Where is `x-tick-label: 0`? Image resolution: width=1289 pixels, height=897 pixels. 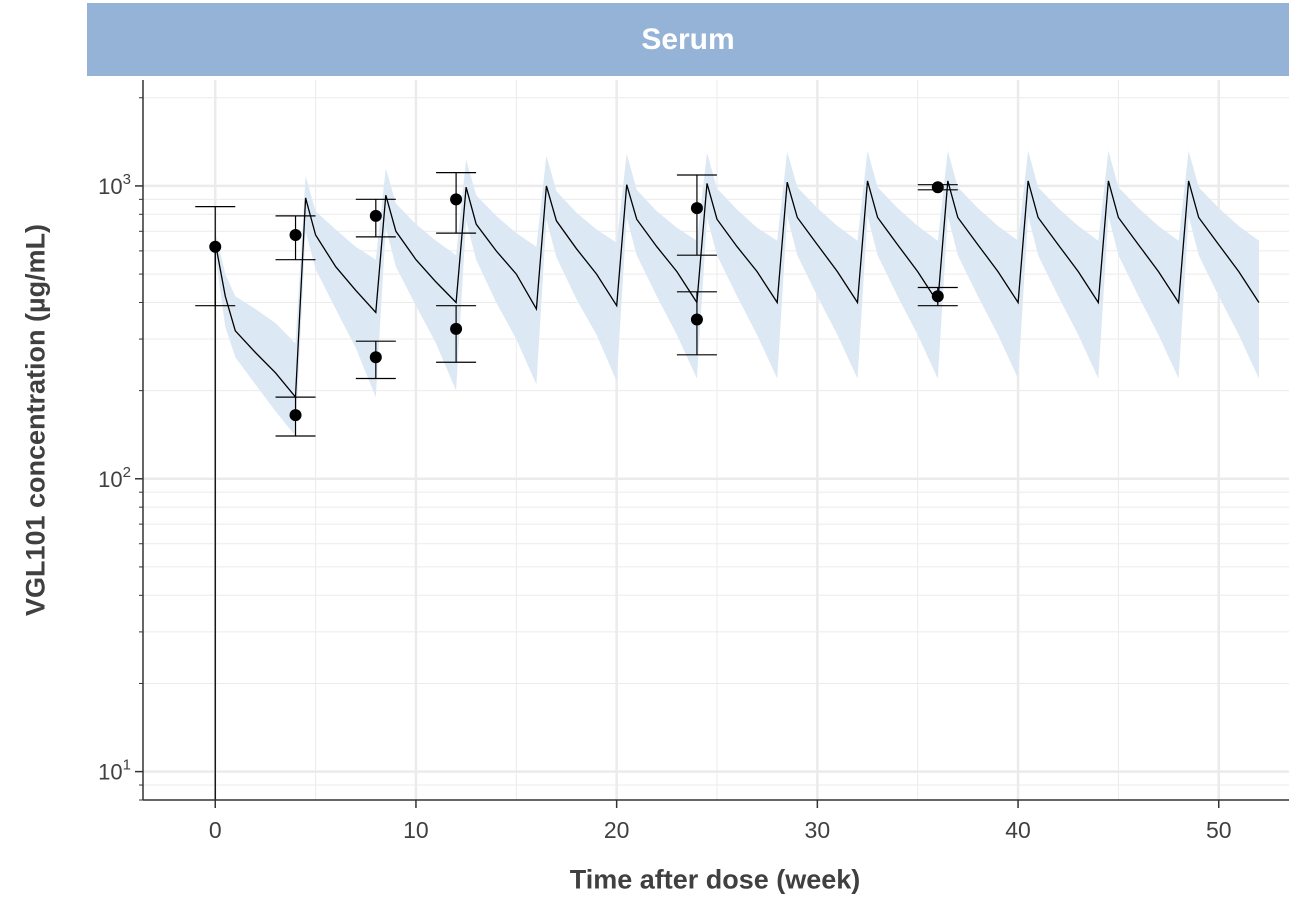 x-tick-label: 0 is located at coordinates (215, 830).